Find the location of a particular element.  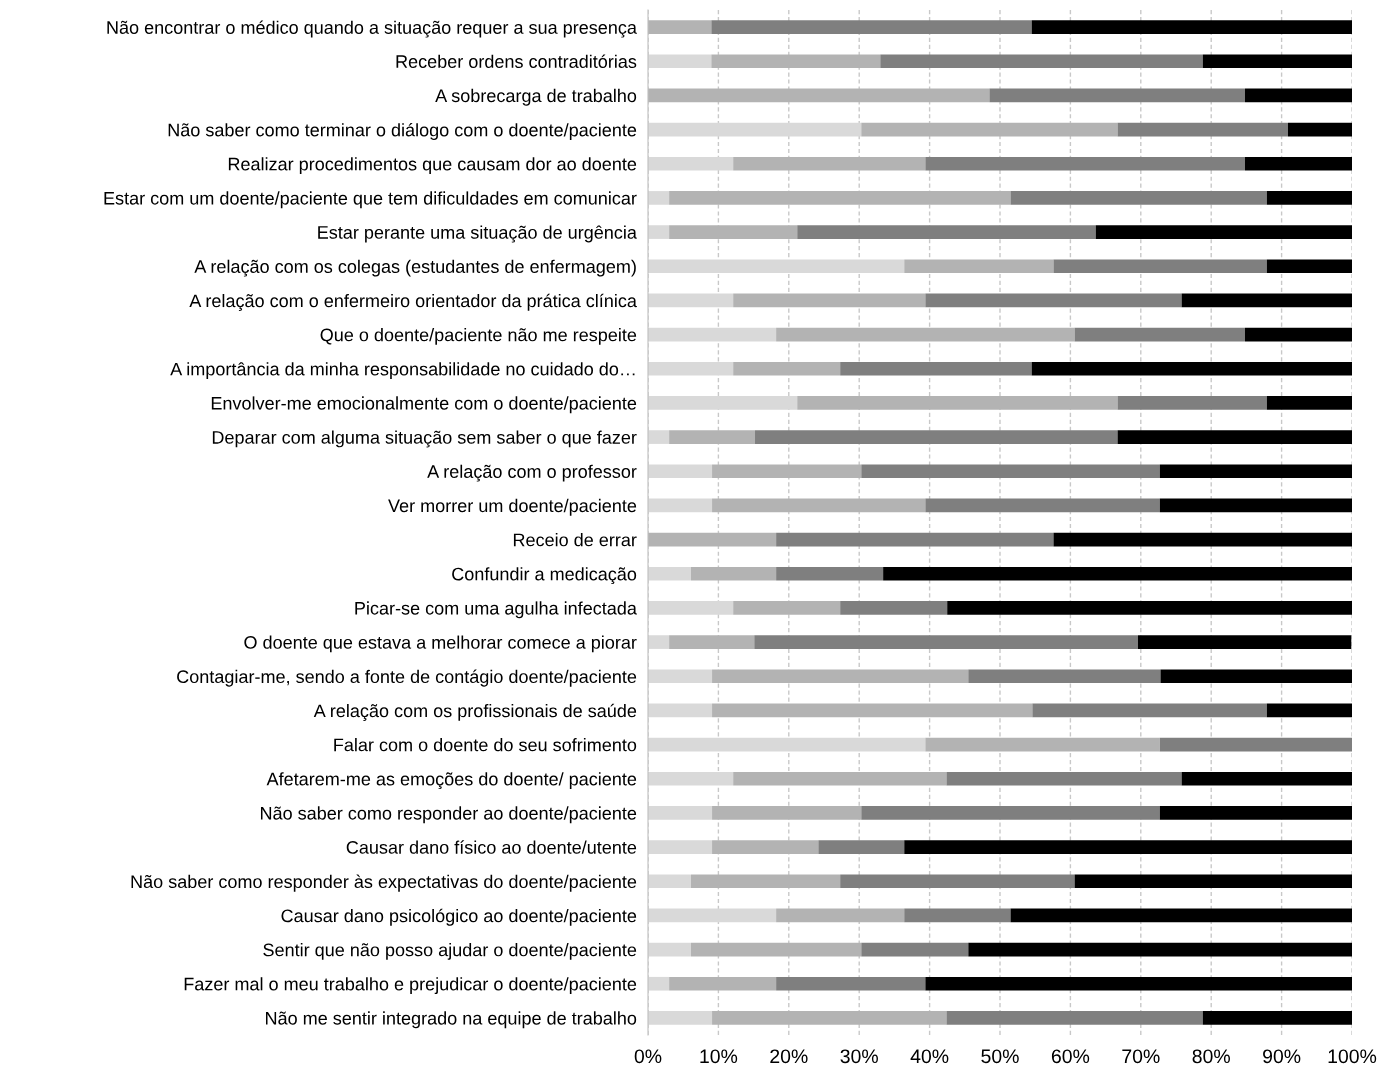

y-tick-label: Não saber como terminar o diálogo com o doente/paciente is located at coordinates (402, 131).